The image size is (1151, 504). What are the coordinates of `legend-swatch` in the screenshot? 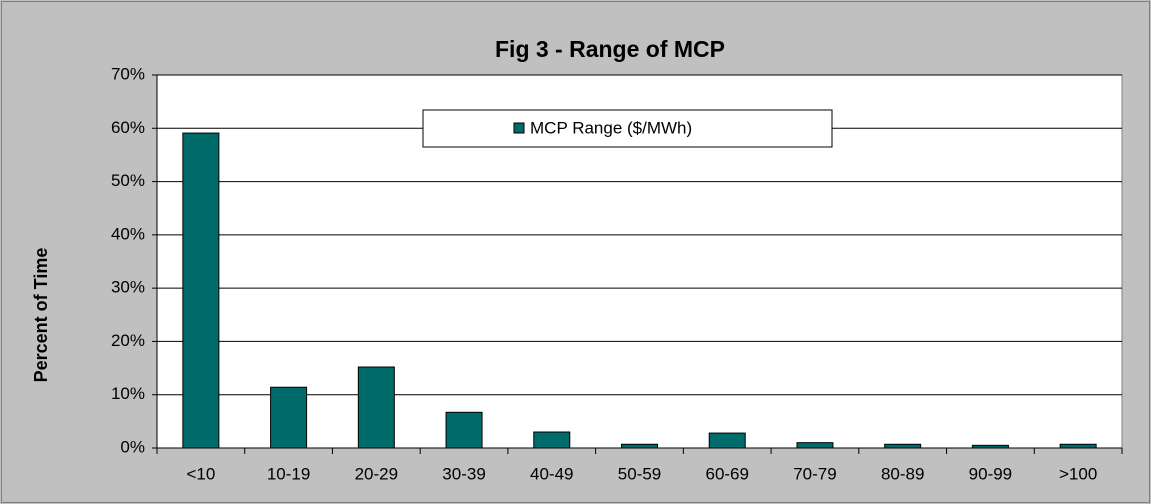 It's located at (519, 128).